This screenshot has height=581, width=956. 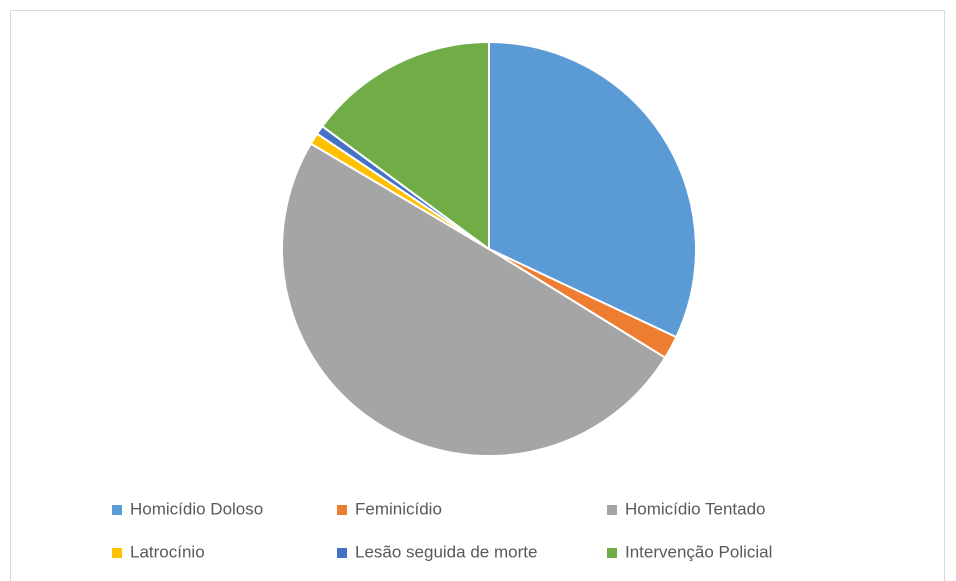 What do you see at coordinates (398, 508) in the screenshot?
I see `legend-label: Feminicídio` at bounding box center [398, 508].